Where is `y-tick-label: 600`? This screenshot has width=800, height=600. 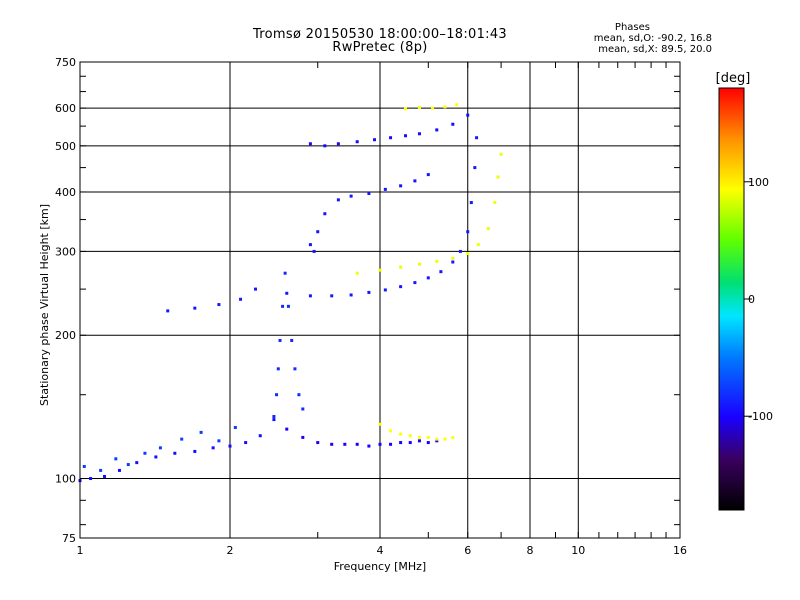 y-tick-label: 600 is located at coordinates (65, 108).